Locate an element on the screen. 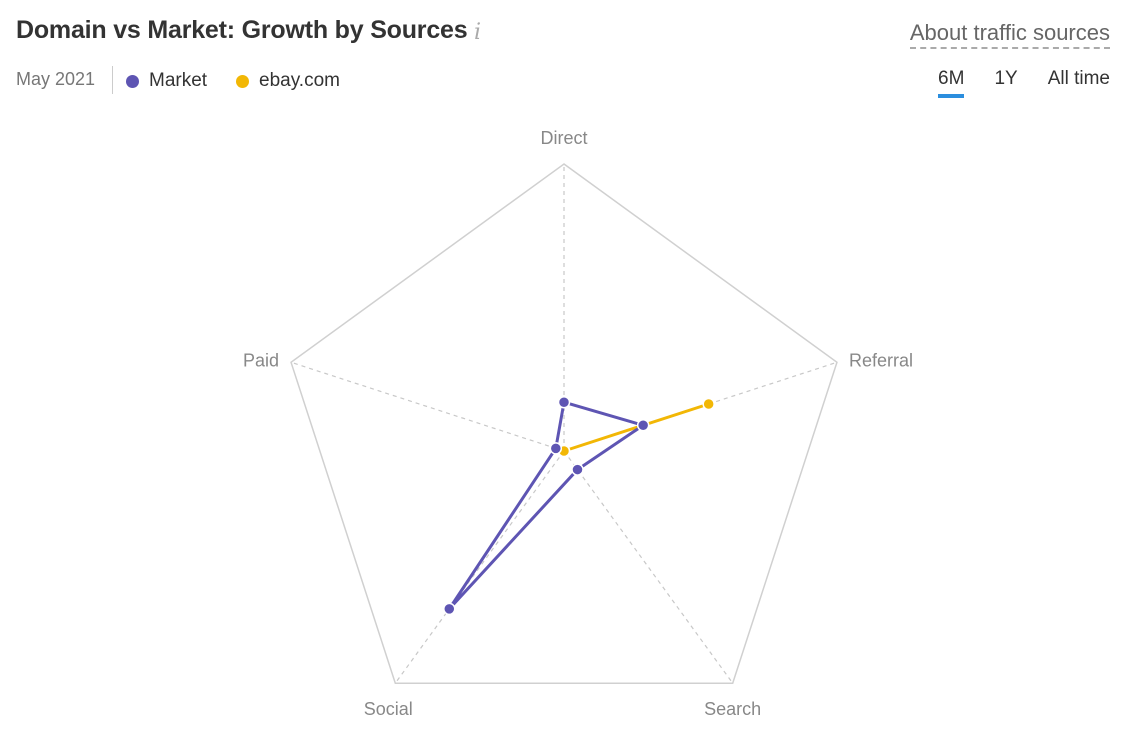 The image size is (1130, 734). axis-spoke-paid is located at coordinates (427, 406).